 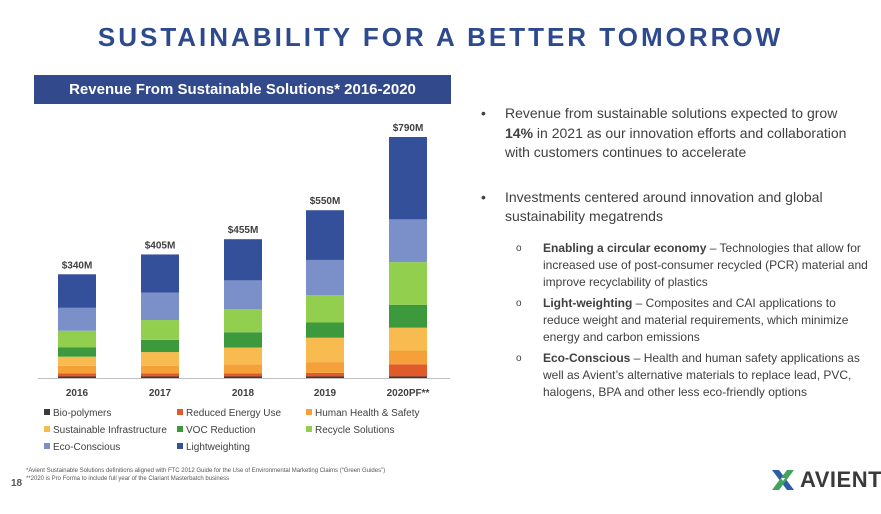 I want to click on sub-bullet-head: Light-weighting, so click(x=588, y=302).